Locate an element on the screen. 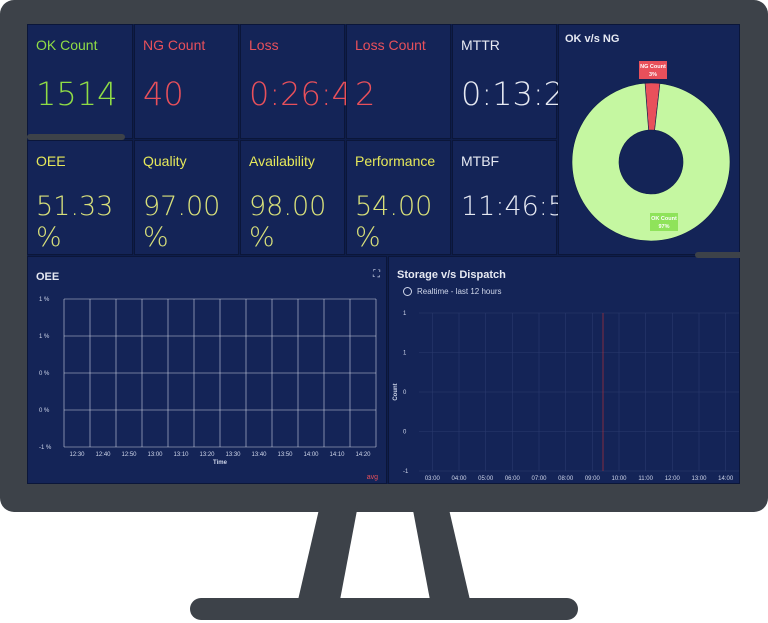  tile-title: Availability is located at coordinates (282, 161).